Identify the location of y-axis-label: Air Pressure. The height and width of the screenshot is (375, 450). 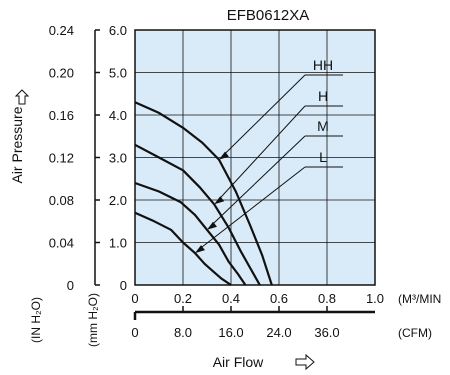
(17, 144).